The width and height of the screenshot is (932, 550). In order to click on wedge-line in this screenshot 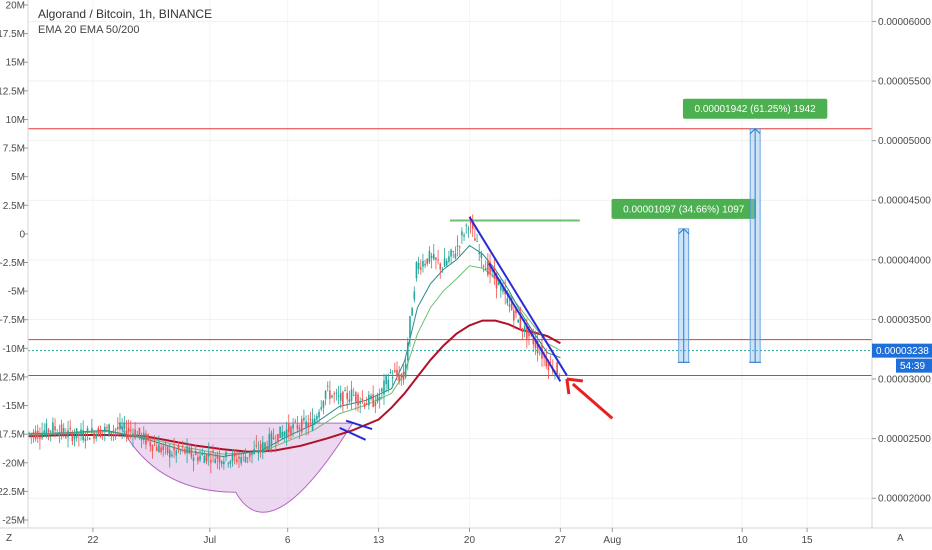, I will do `click(518, 296)`.